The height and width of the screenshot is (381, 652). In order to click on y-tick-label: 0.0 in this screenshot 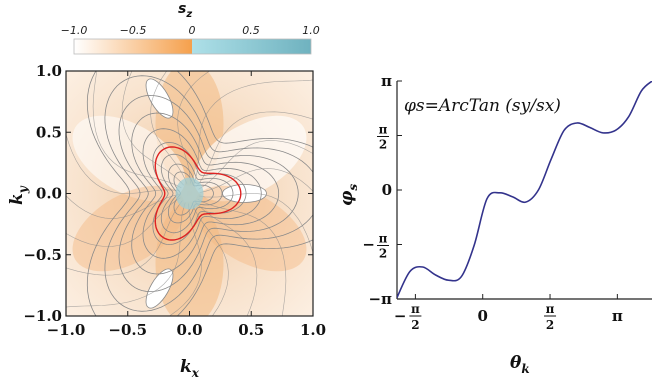, I will do `click(49, 194)`.